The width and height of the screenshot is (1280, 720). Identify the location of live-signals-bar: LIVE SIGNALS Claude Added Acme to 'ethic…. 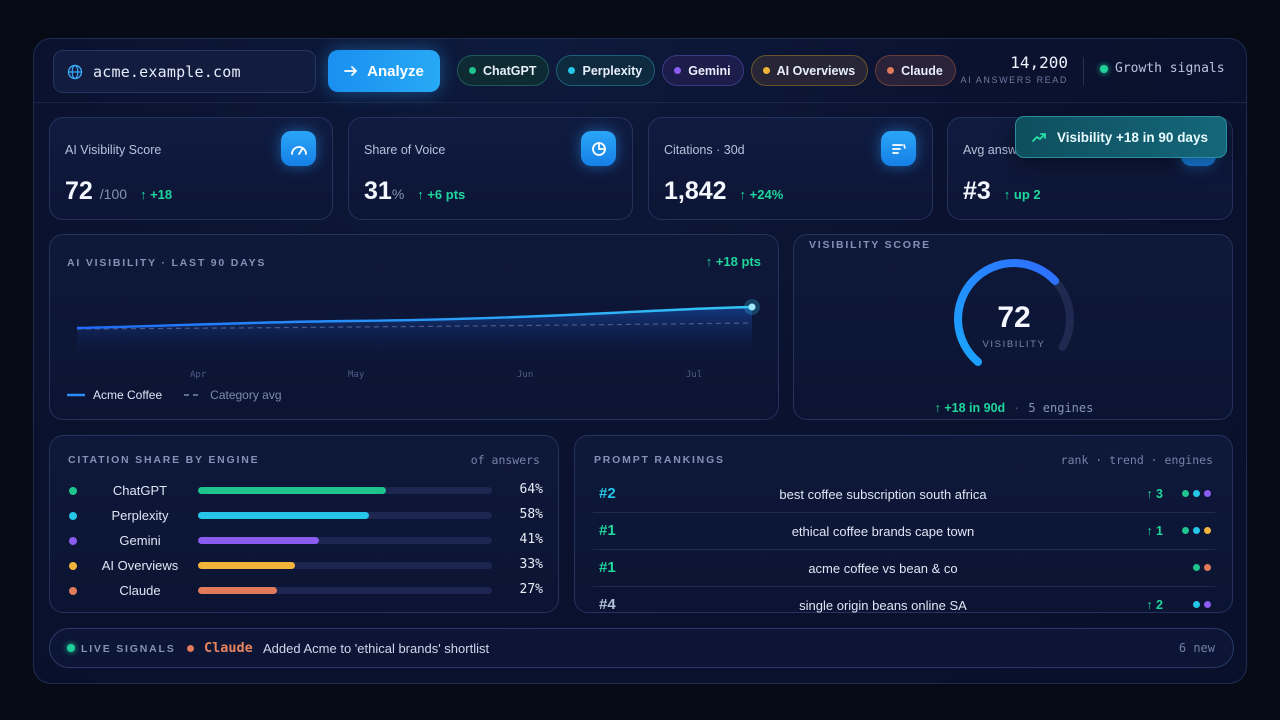
(641, 648).